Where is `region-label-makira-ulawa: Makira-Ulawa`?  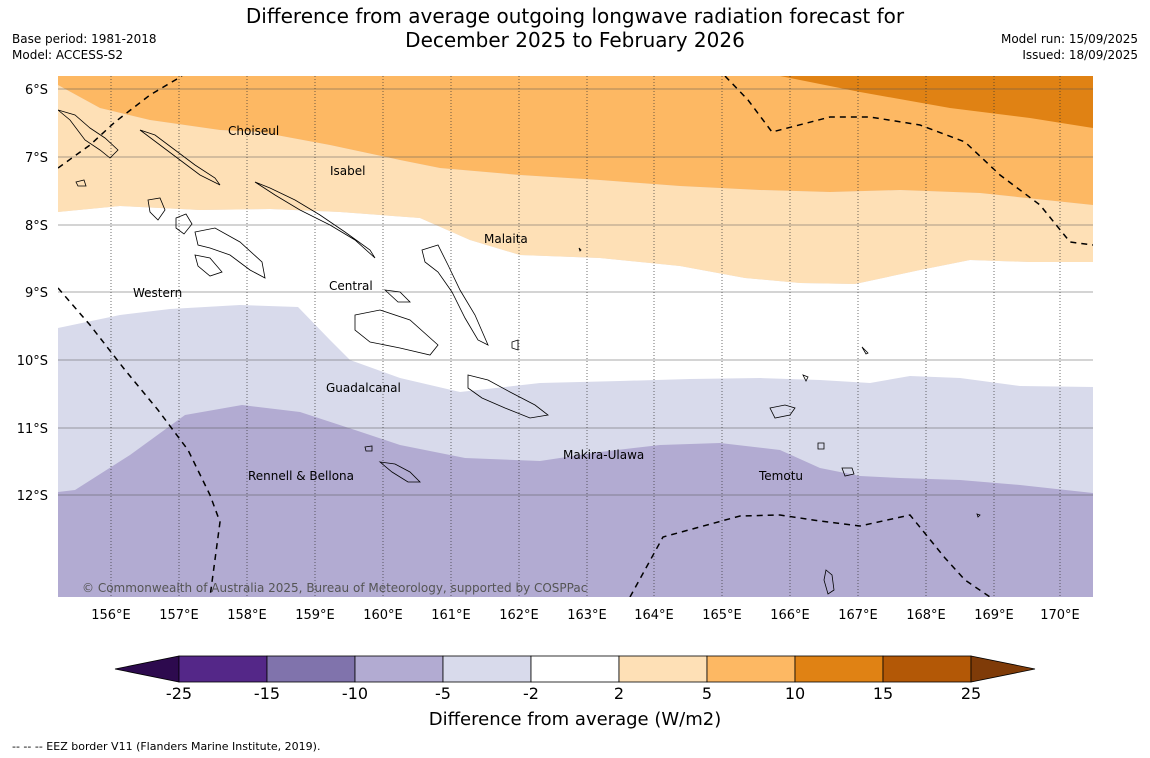
region-label-makira-ulawa: Makira-Ulawa is located at coordinates (603, 455).